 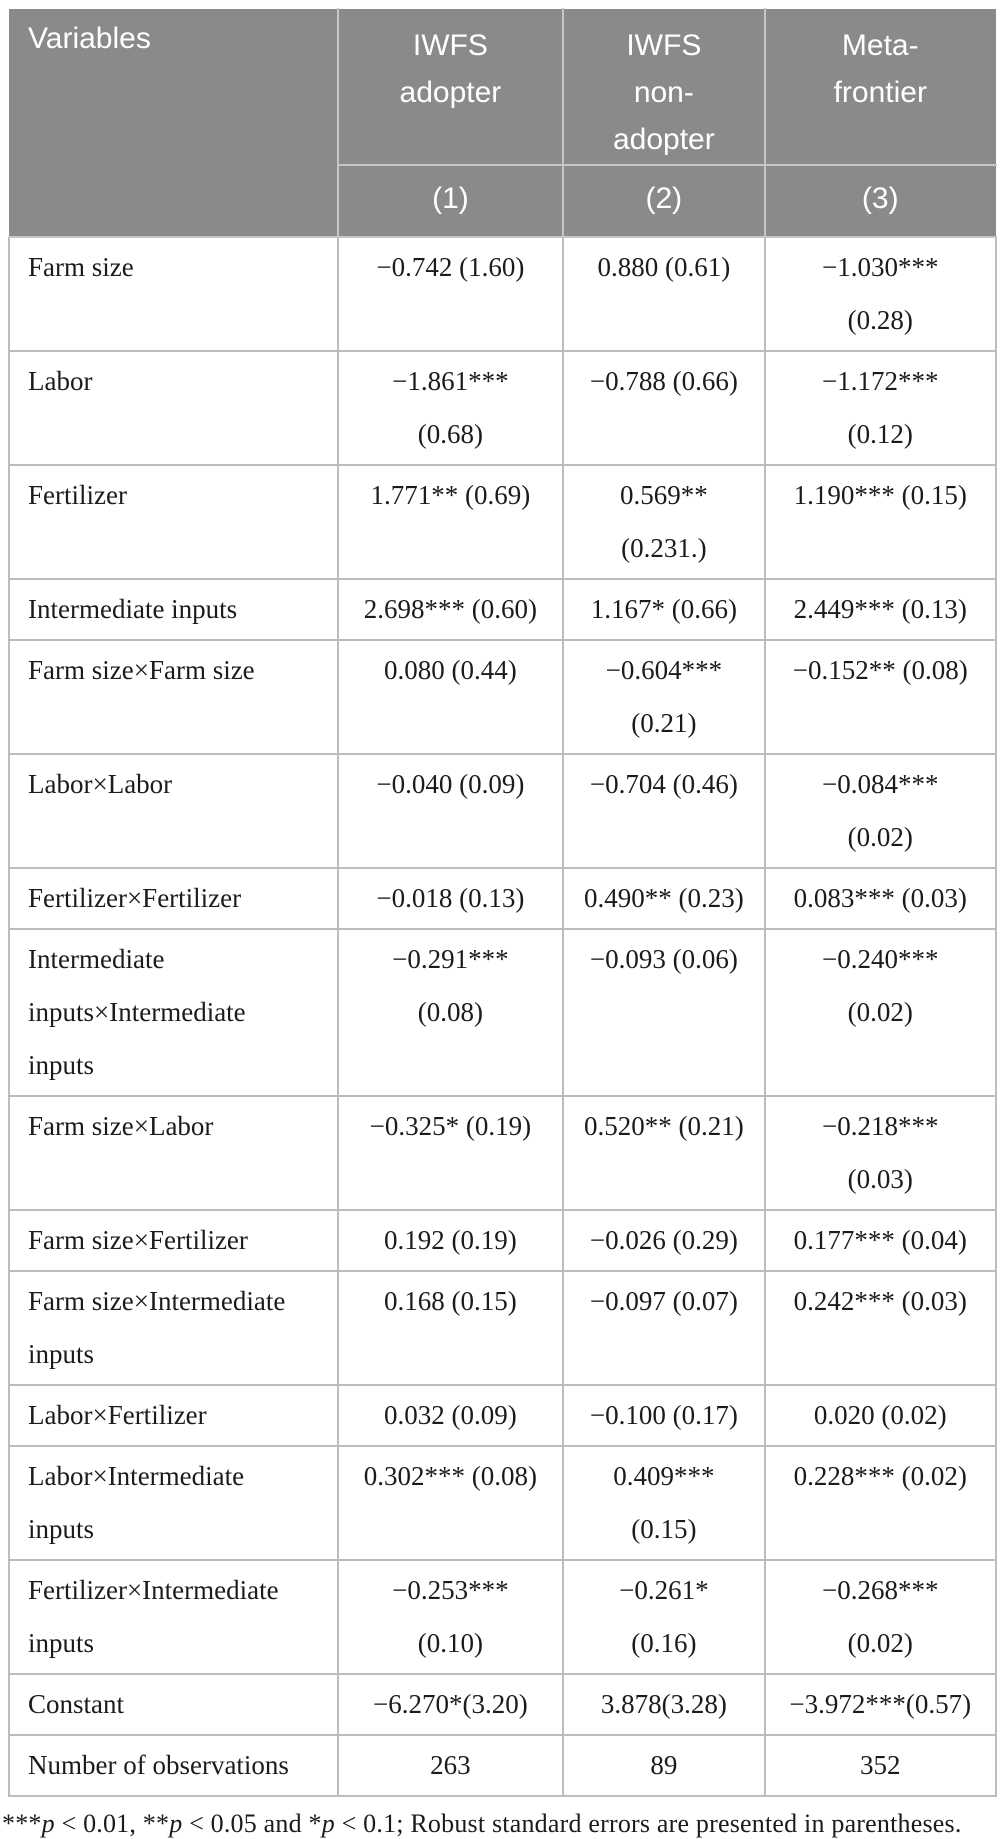 I want to click on value-line: (0.08), so click(x=450, y=1012).